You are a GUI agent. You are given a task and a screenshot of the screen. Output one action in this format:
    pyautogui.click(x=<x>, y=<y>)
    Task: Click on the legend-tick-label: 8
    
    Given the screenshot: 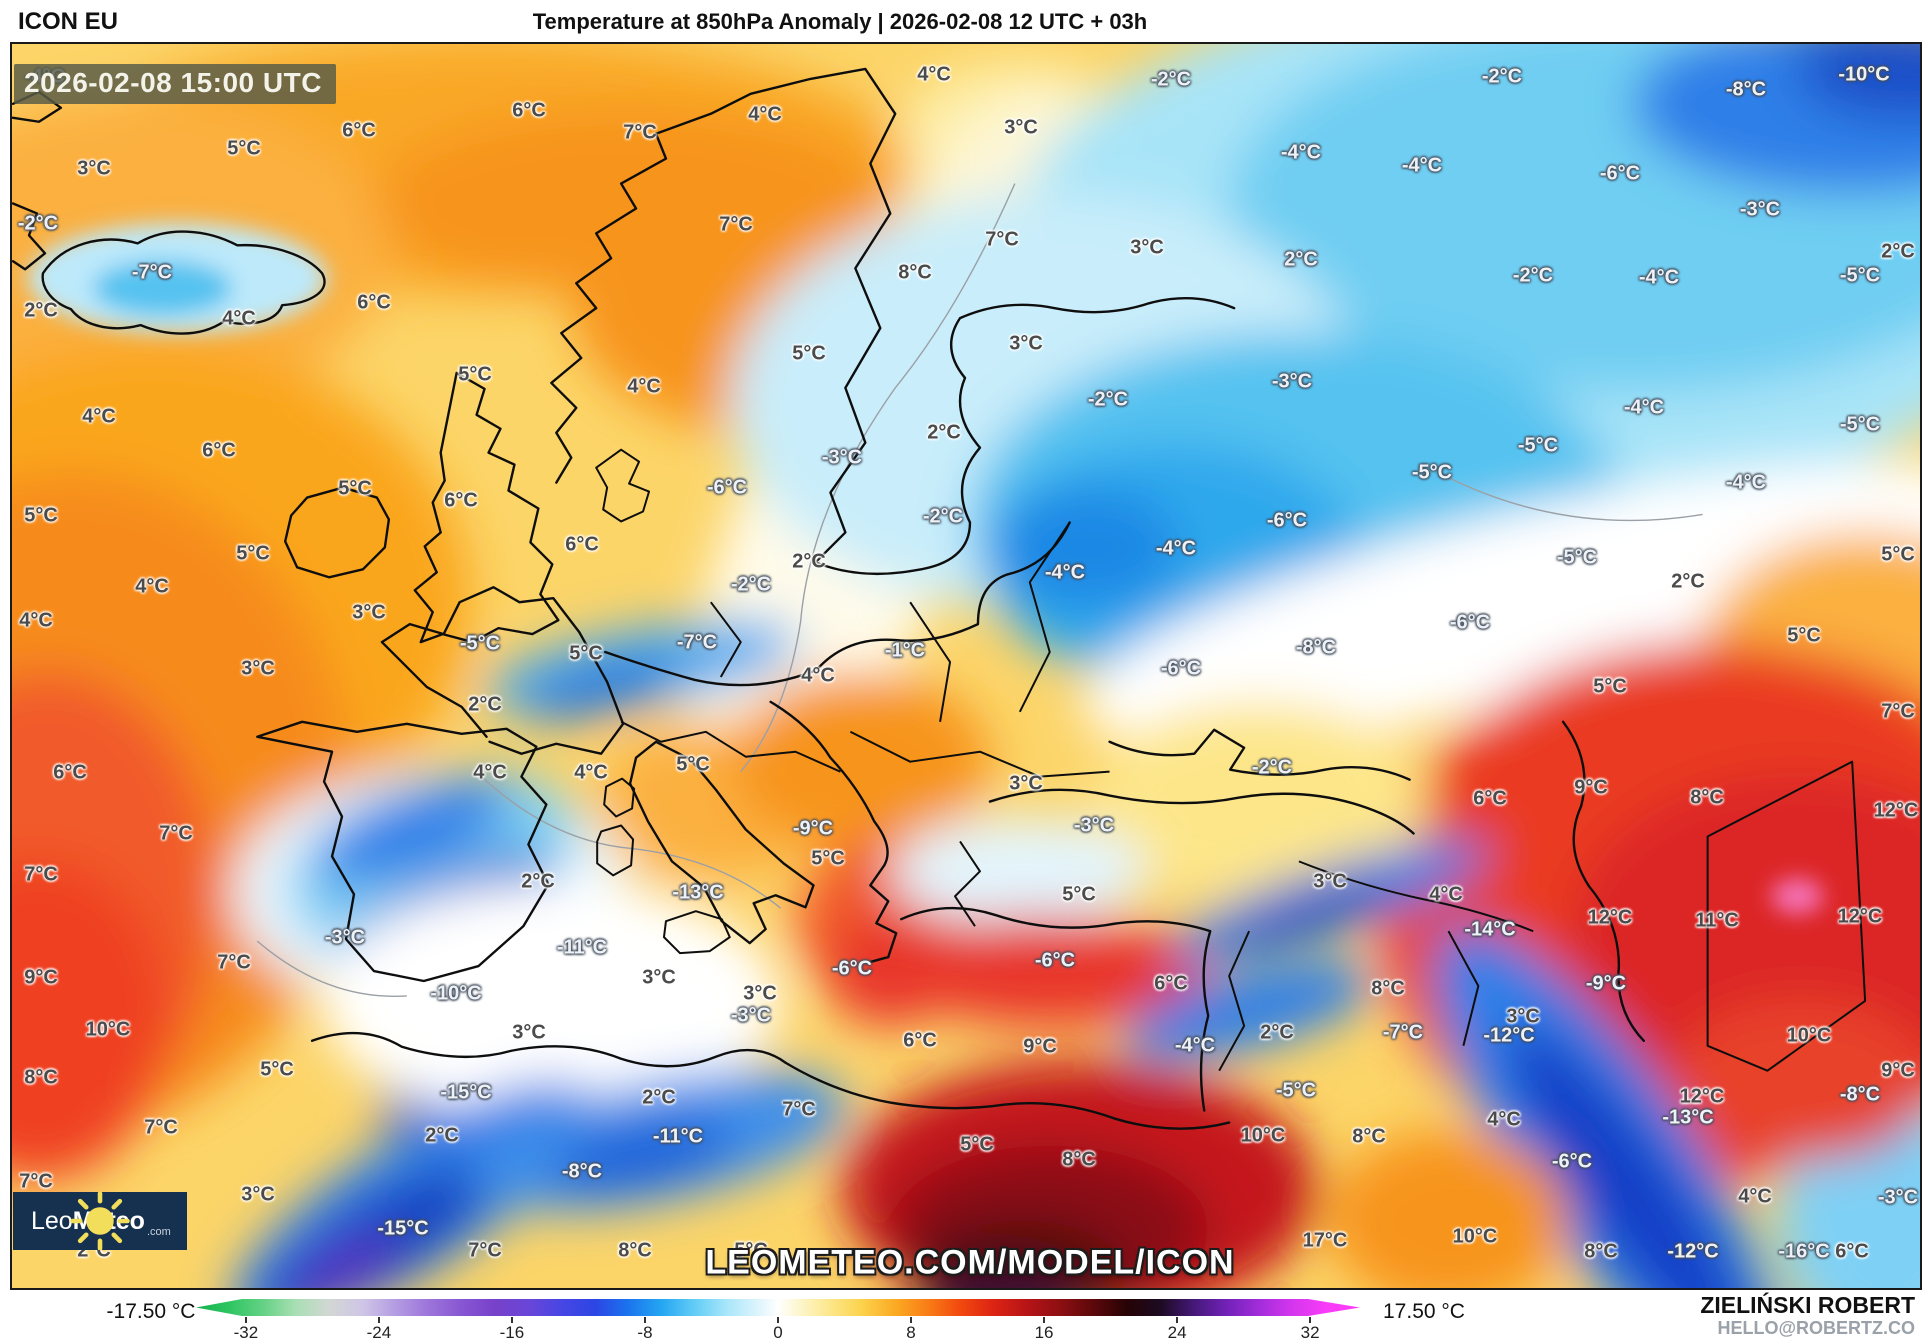 What is the action you would take?
    pyautogui.click(x=911, y=1330)
    